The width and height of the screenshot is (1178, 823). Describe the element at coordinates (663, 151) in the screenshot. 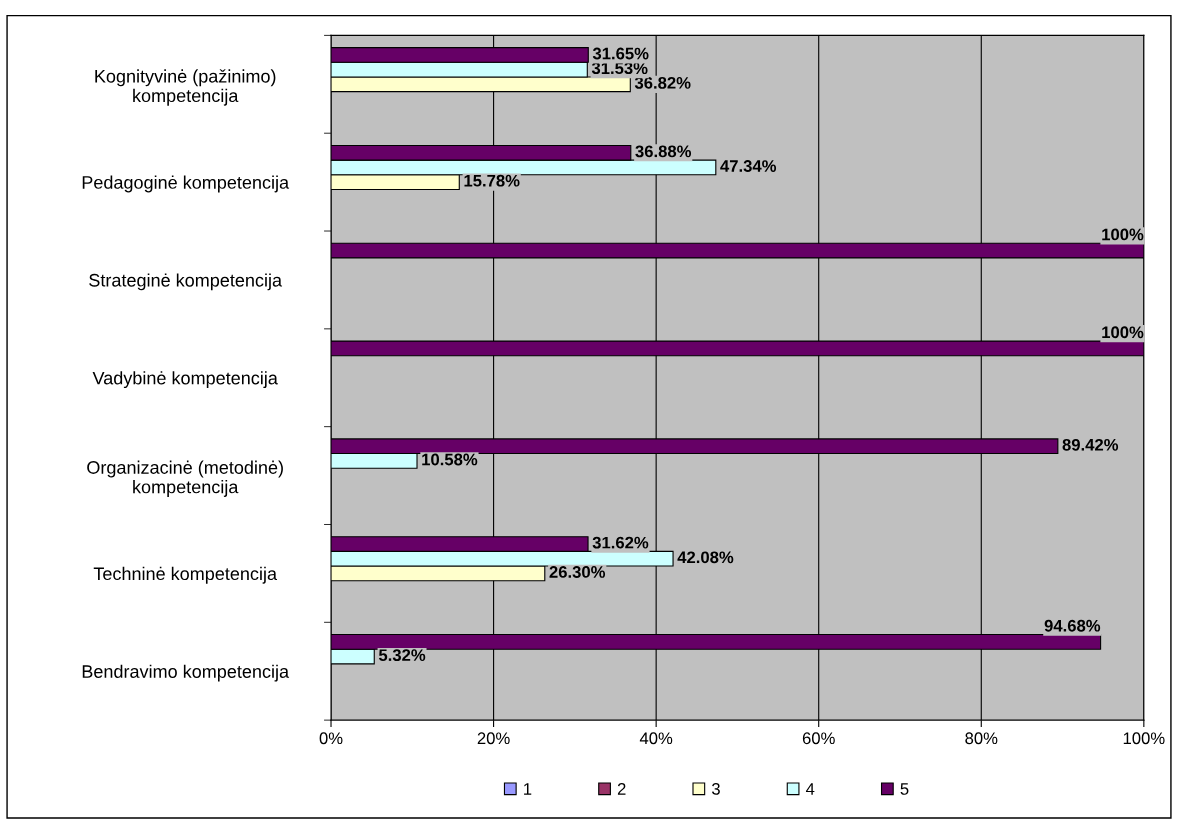

I see `data-label: 36.88%` at that location.